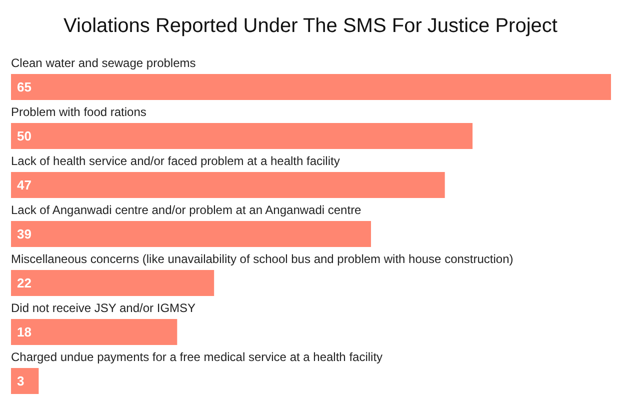  Describe the element at coordinates (24, 87) in the screenshot. I see `data-label: 65` at that location.